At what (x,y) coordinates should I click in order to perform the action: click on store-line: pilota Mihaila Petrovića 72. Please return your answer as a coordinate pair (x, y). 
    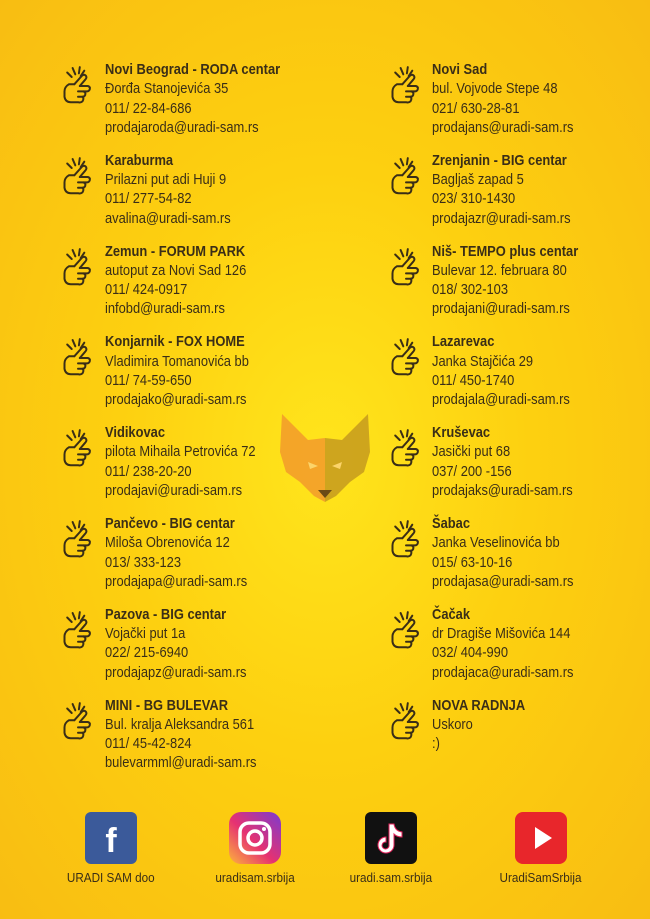
    Looking at the image, I should click on (180, 452).